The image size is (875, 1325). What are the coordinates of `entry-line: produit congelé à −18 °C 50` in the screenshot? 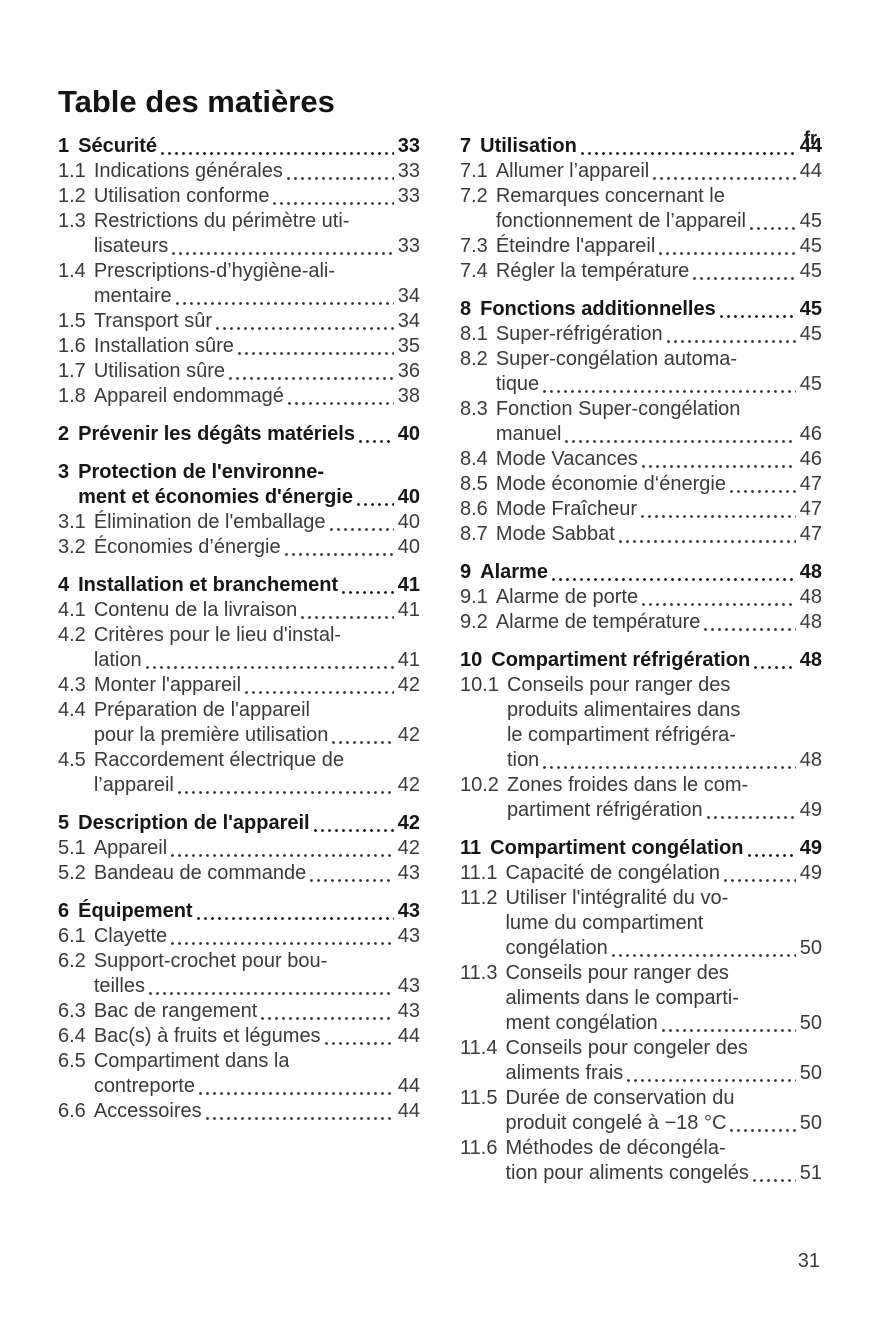 It's located at (663, 1123).